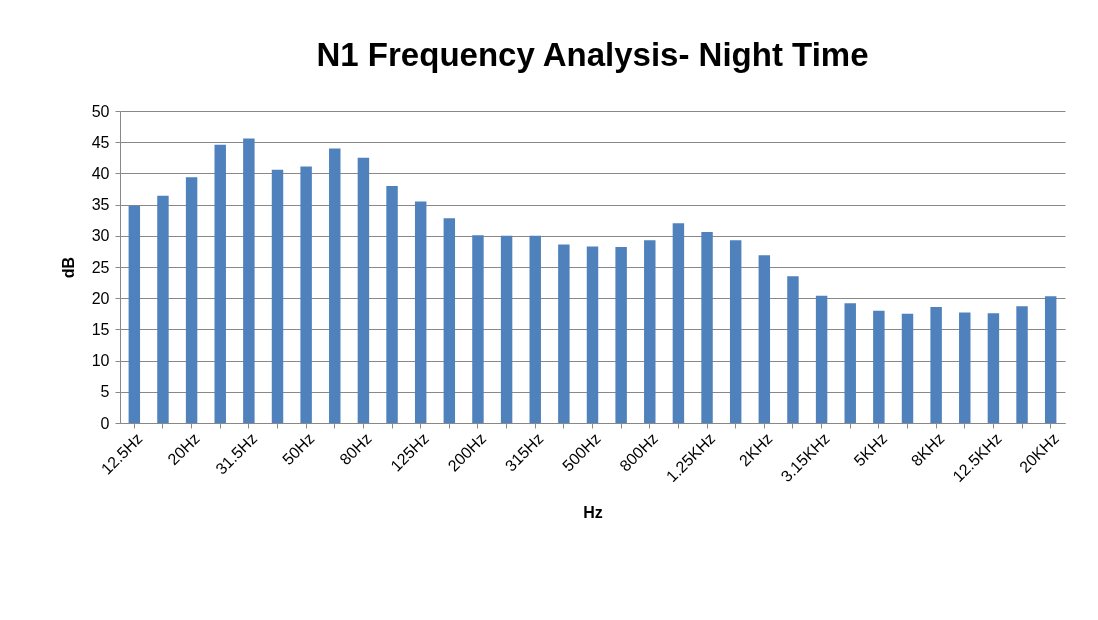 Image resolution: width=1098 pixels, height=620 pixels. I want to click on y-tick-label: 5, so click(105, 392).